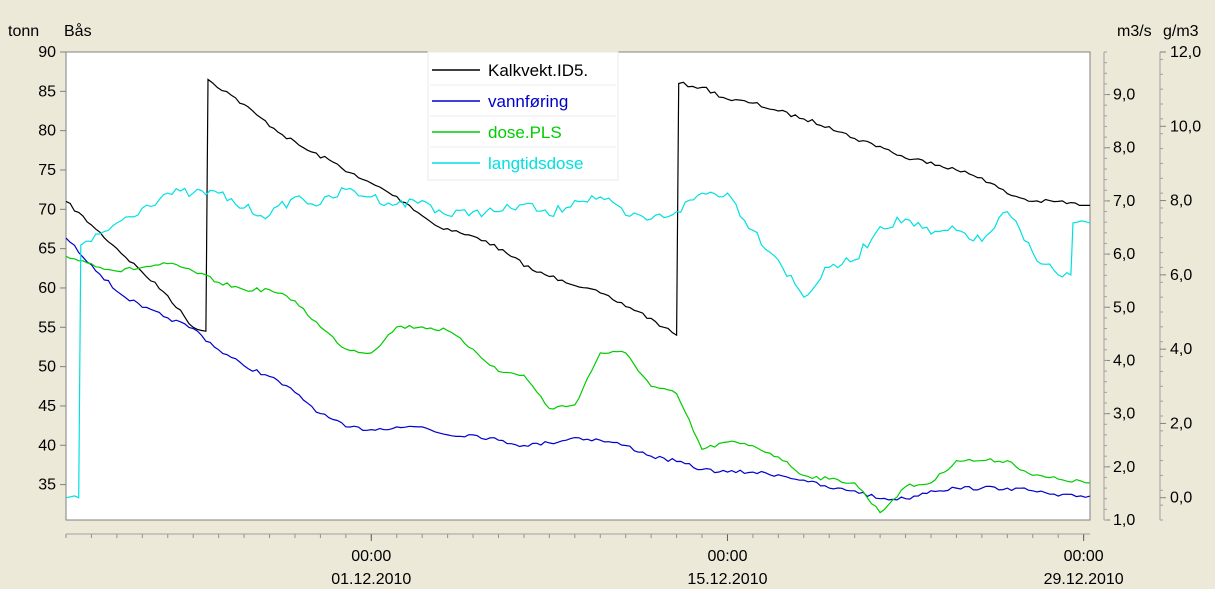 This screenshot has width=1215, height=589. What do you see at coordinates (727, 579) in the screenshot?
I see `x-tick-date: 15.12.2010` at bounding box center [727, 579].